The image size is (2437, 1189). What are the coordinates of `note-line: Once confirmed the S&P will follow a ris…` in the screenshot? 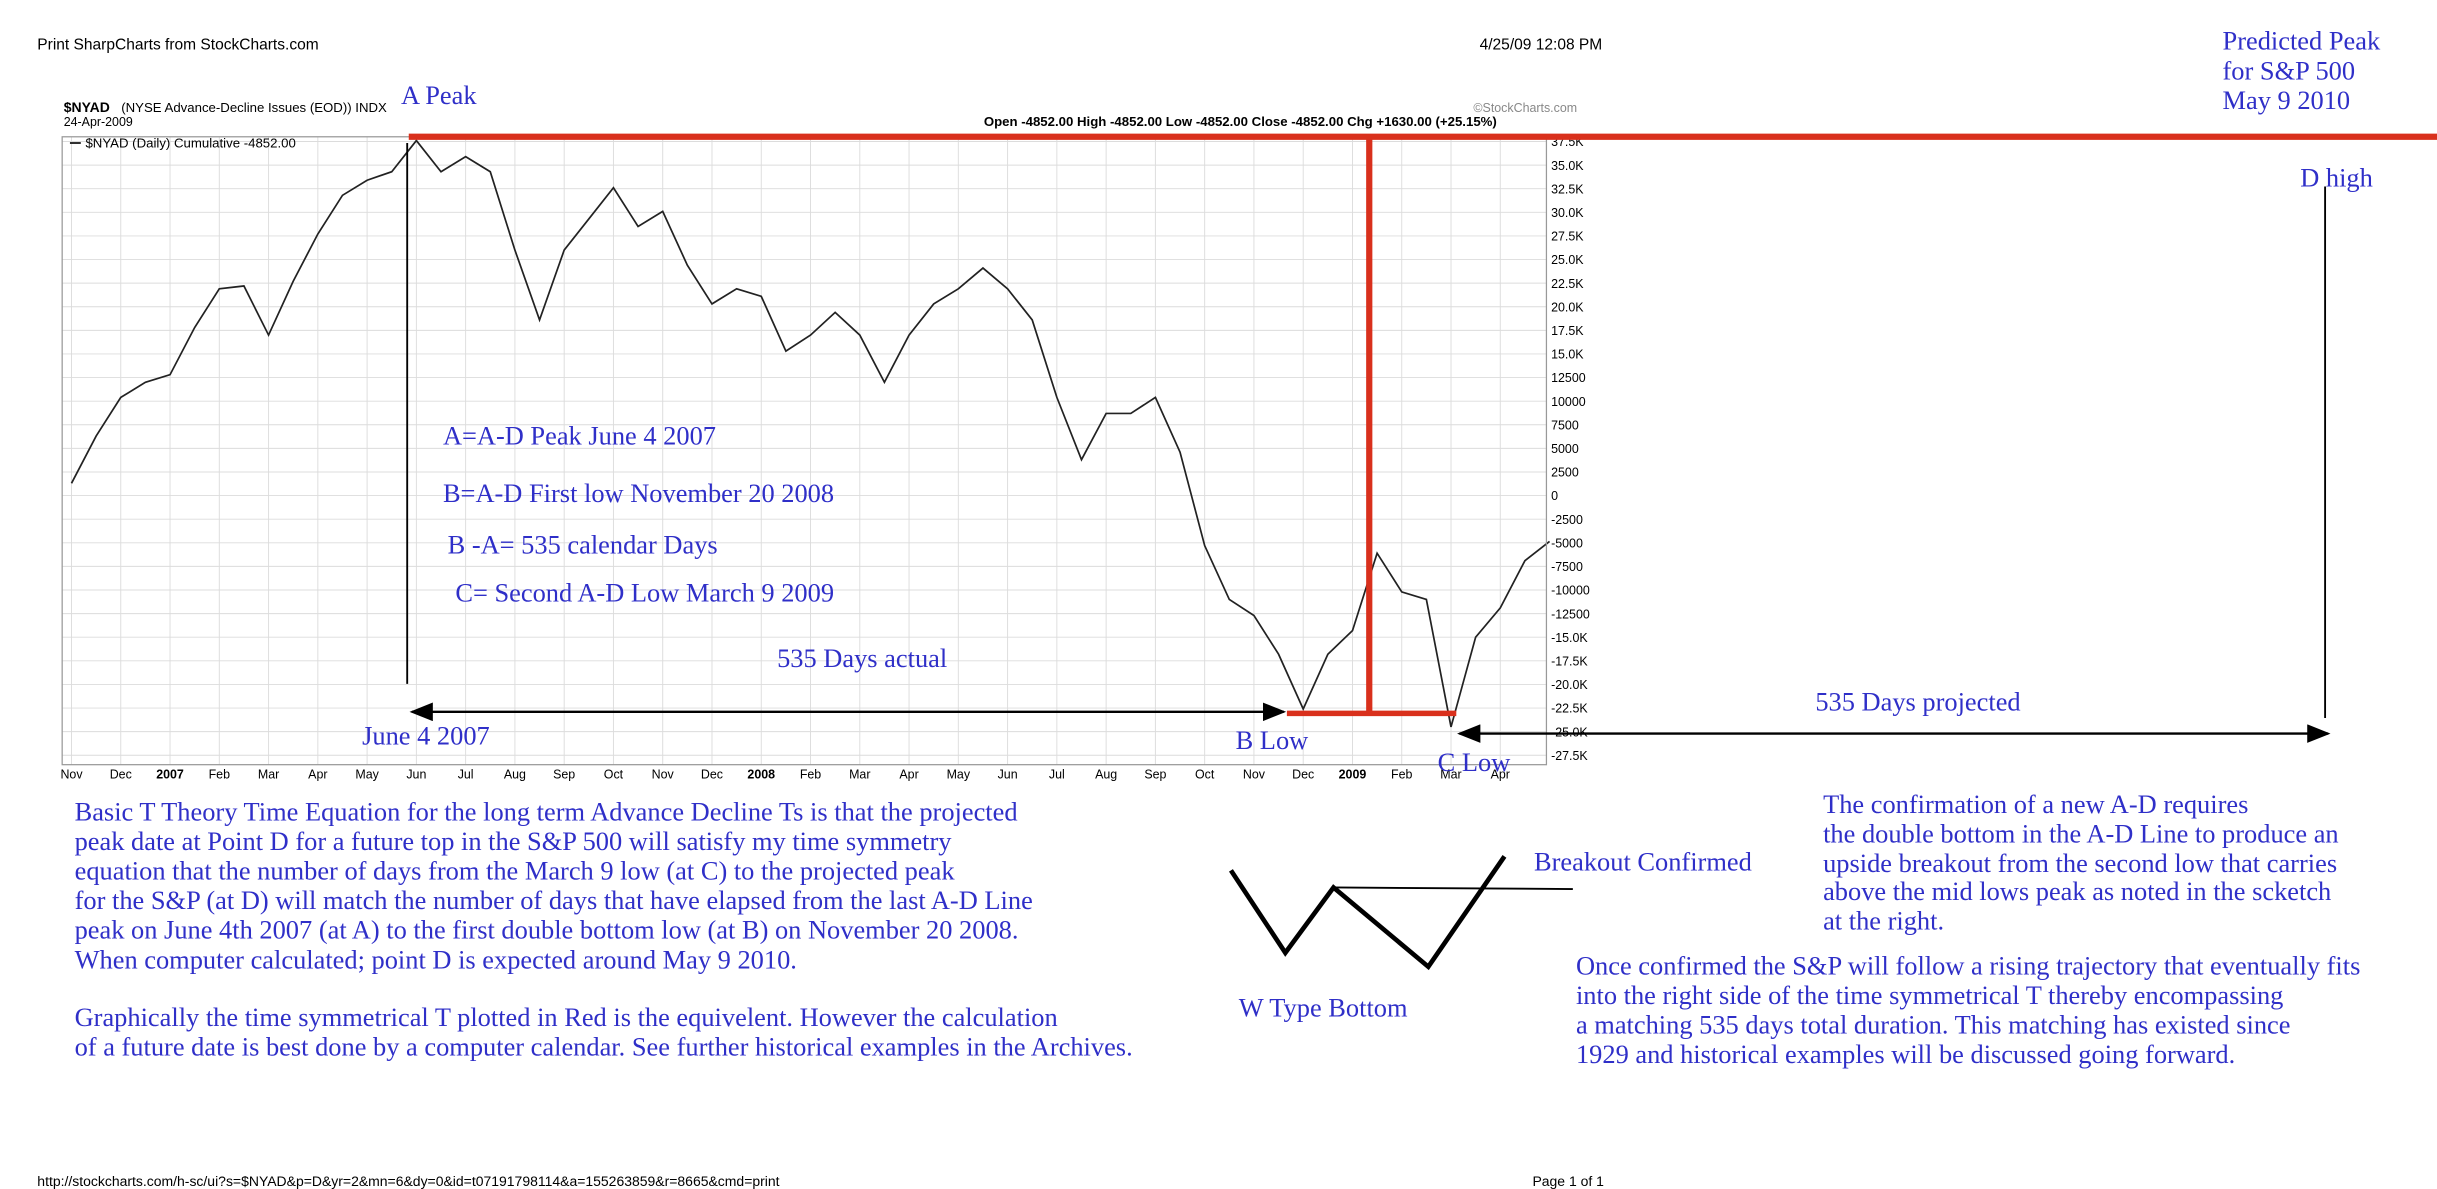 It's located at (1968, 966).